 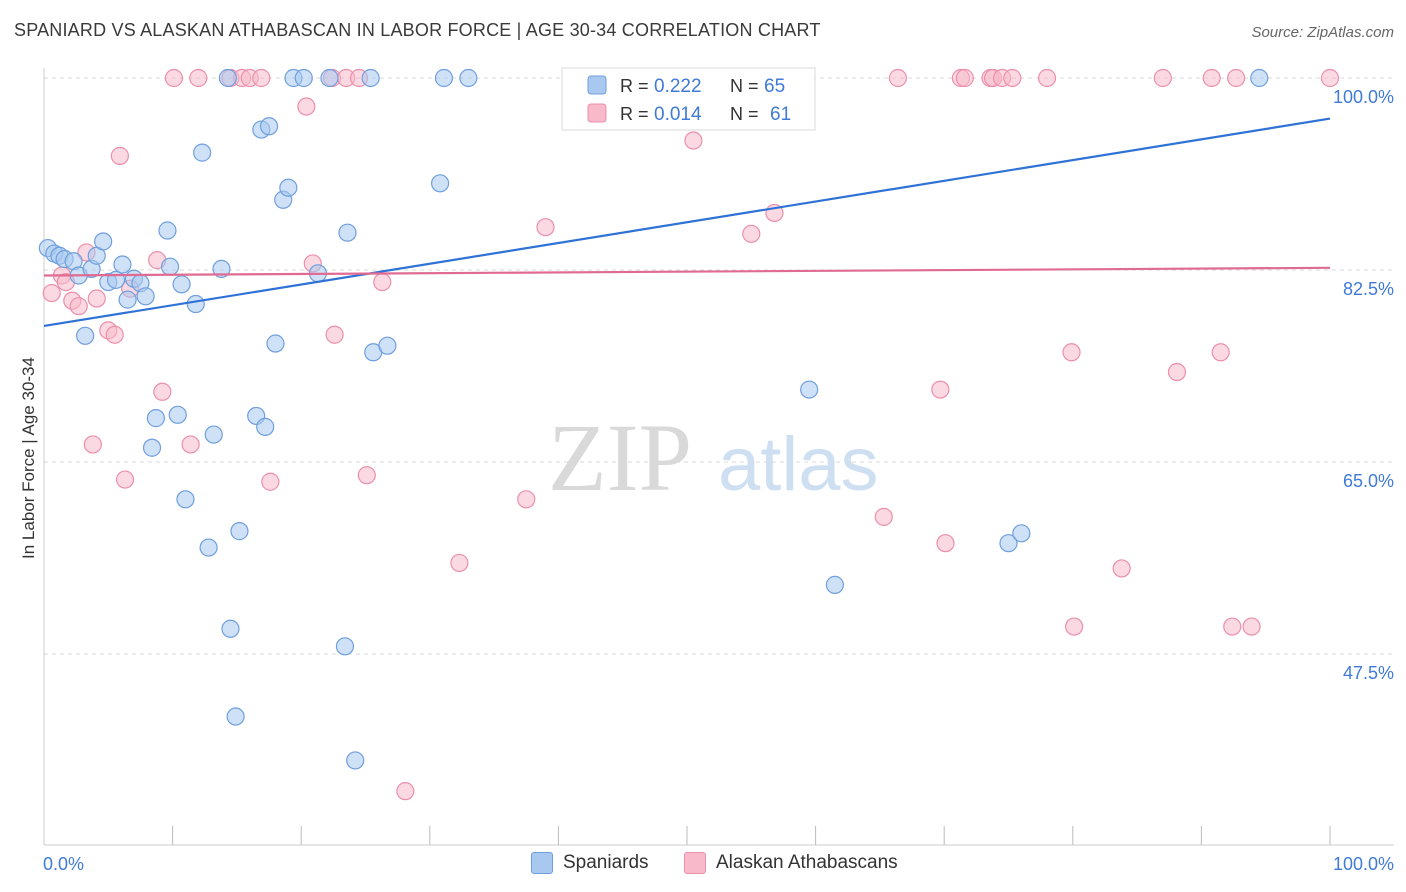 What do you see at coordinates (744, 86) in the screenshot?
I see `legend-n-label-1: N =` at bounding box center [744, 86].